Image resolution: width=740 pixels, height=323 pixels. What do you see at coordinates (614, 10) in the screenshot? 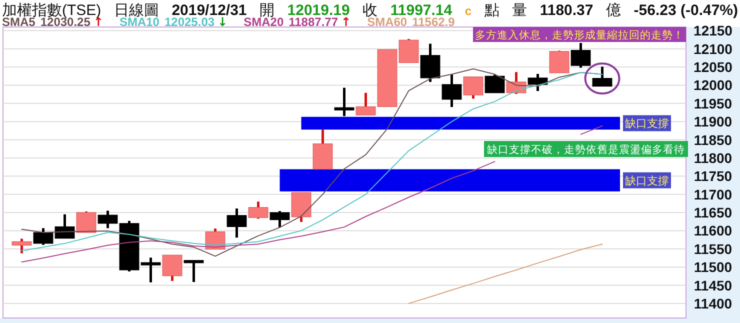
I see `text: 億` at bounding box center [614, 10].